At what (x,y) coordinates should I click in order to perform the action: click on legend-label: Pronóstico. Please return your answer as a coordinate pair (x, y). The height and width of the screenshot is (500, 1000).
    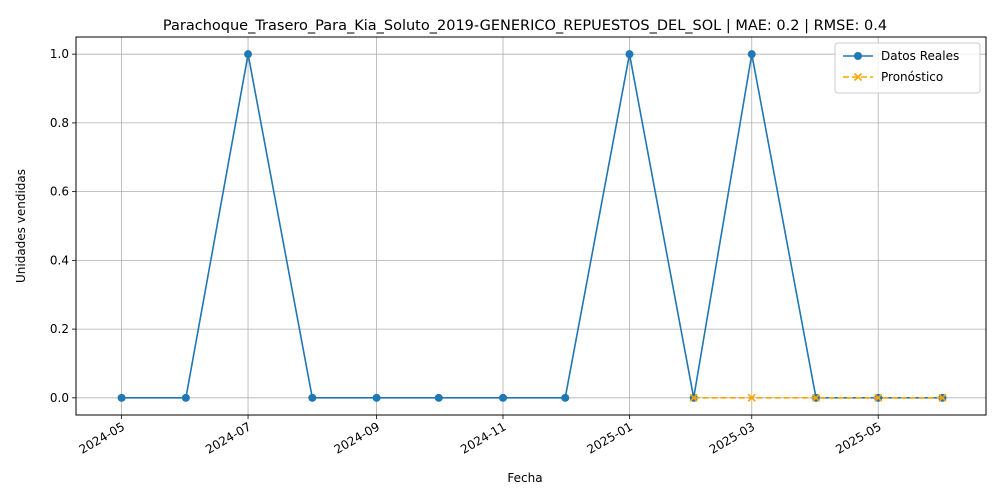
    Looking at the image, I should click on (912, 77).